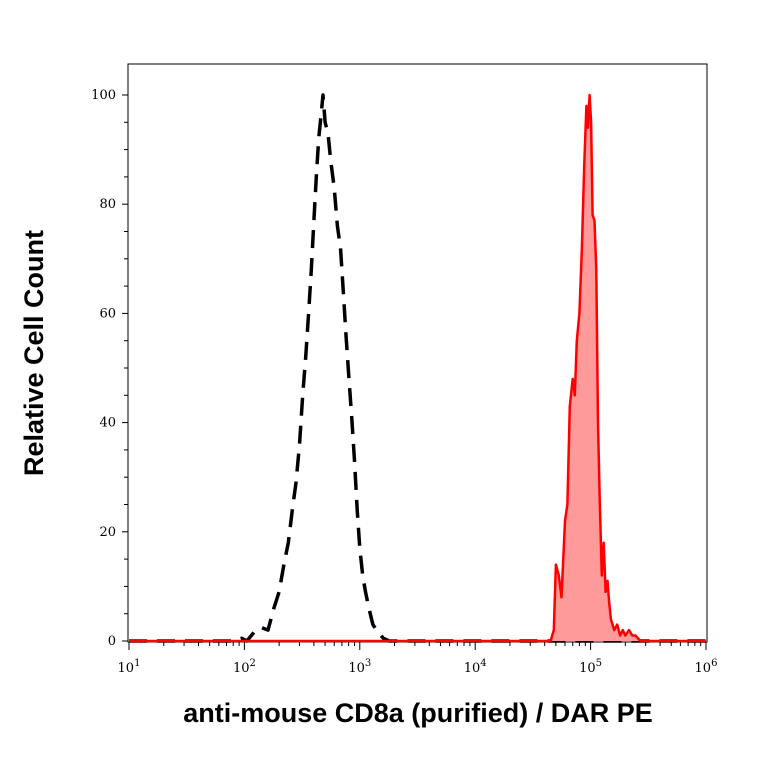  What do you see at coordinates (359, 667) in the screenshot?
I see `x-tick-label-2: 10³` at bounding box center [359, 667].